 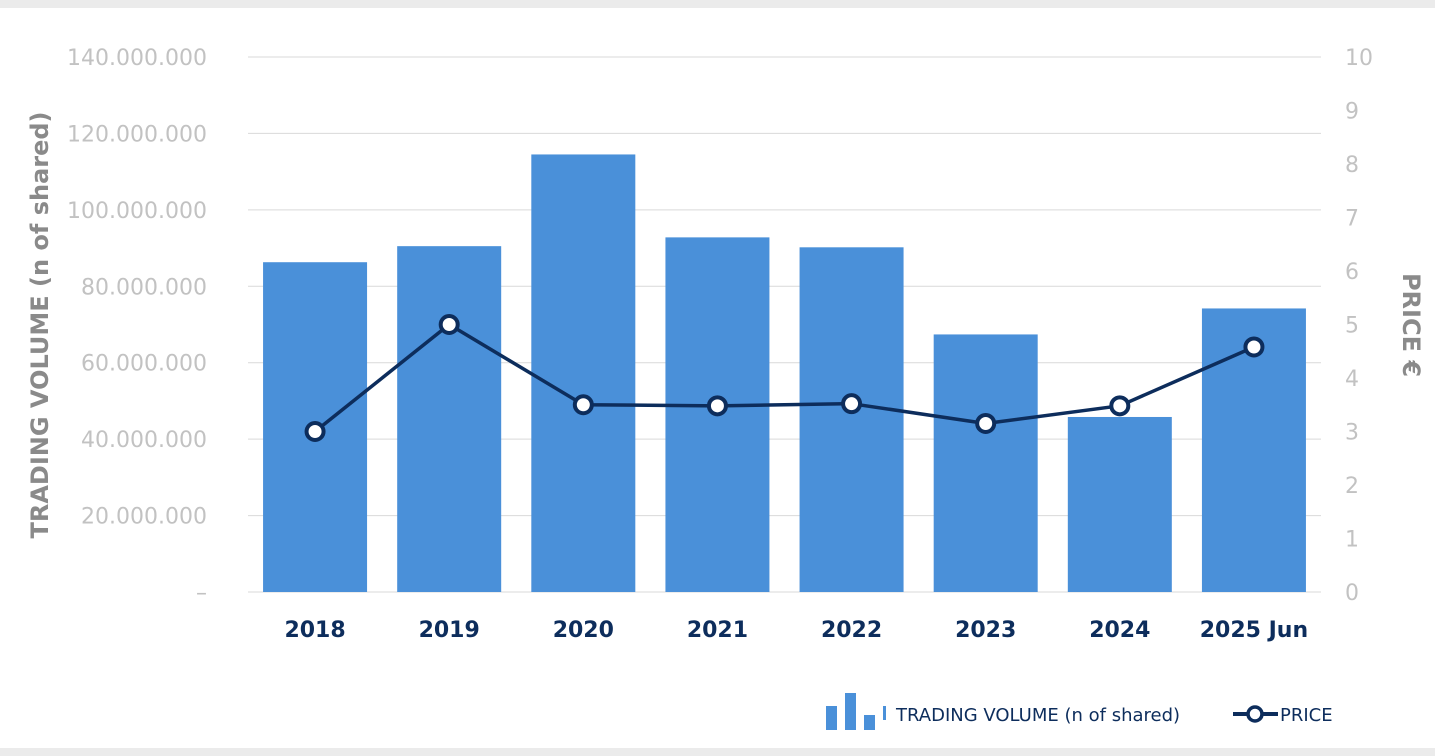 I want to click on category-label: 2024, so click(x=1119, y=630).